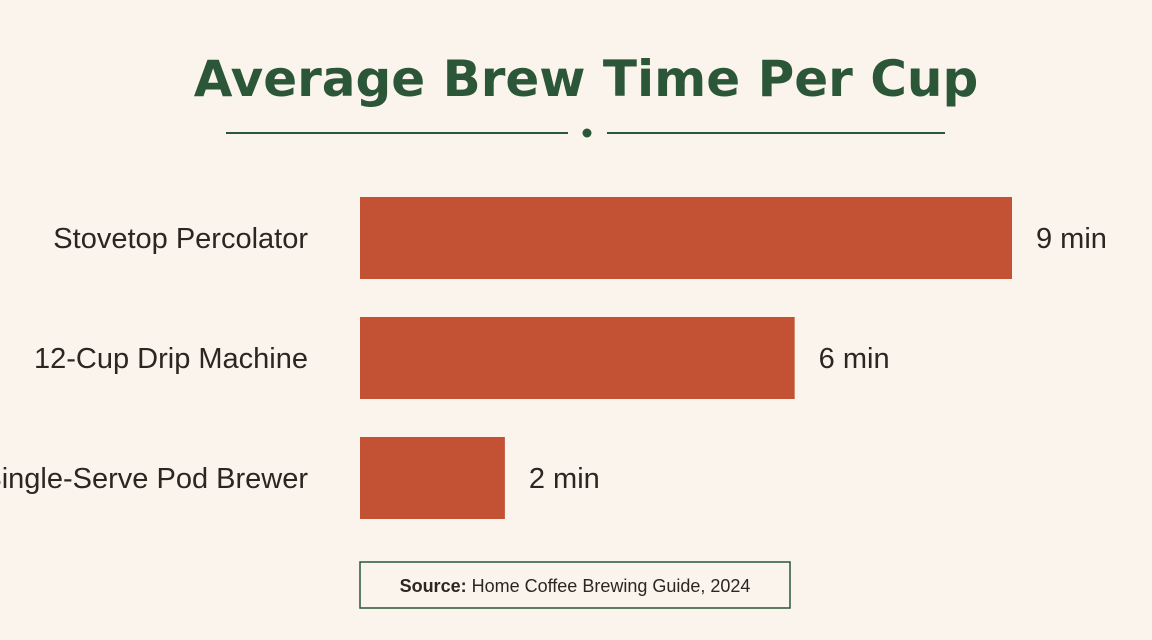  I want to click on source-border, so click(575, 585).